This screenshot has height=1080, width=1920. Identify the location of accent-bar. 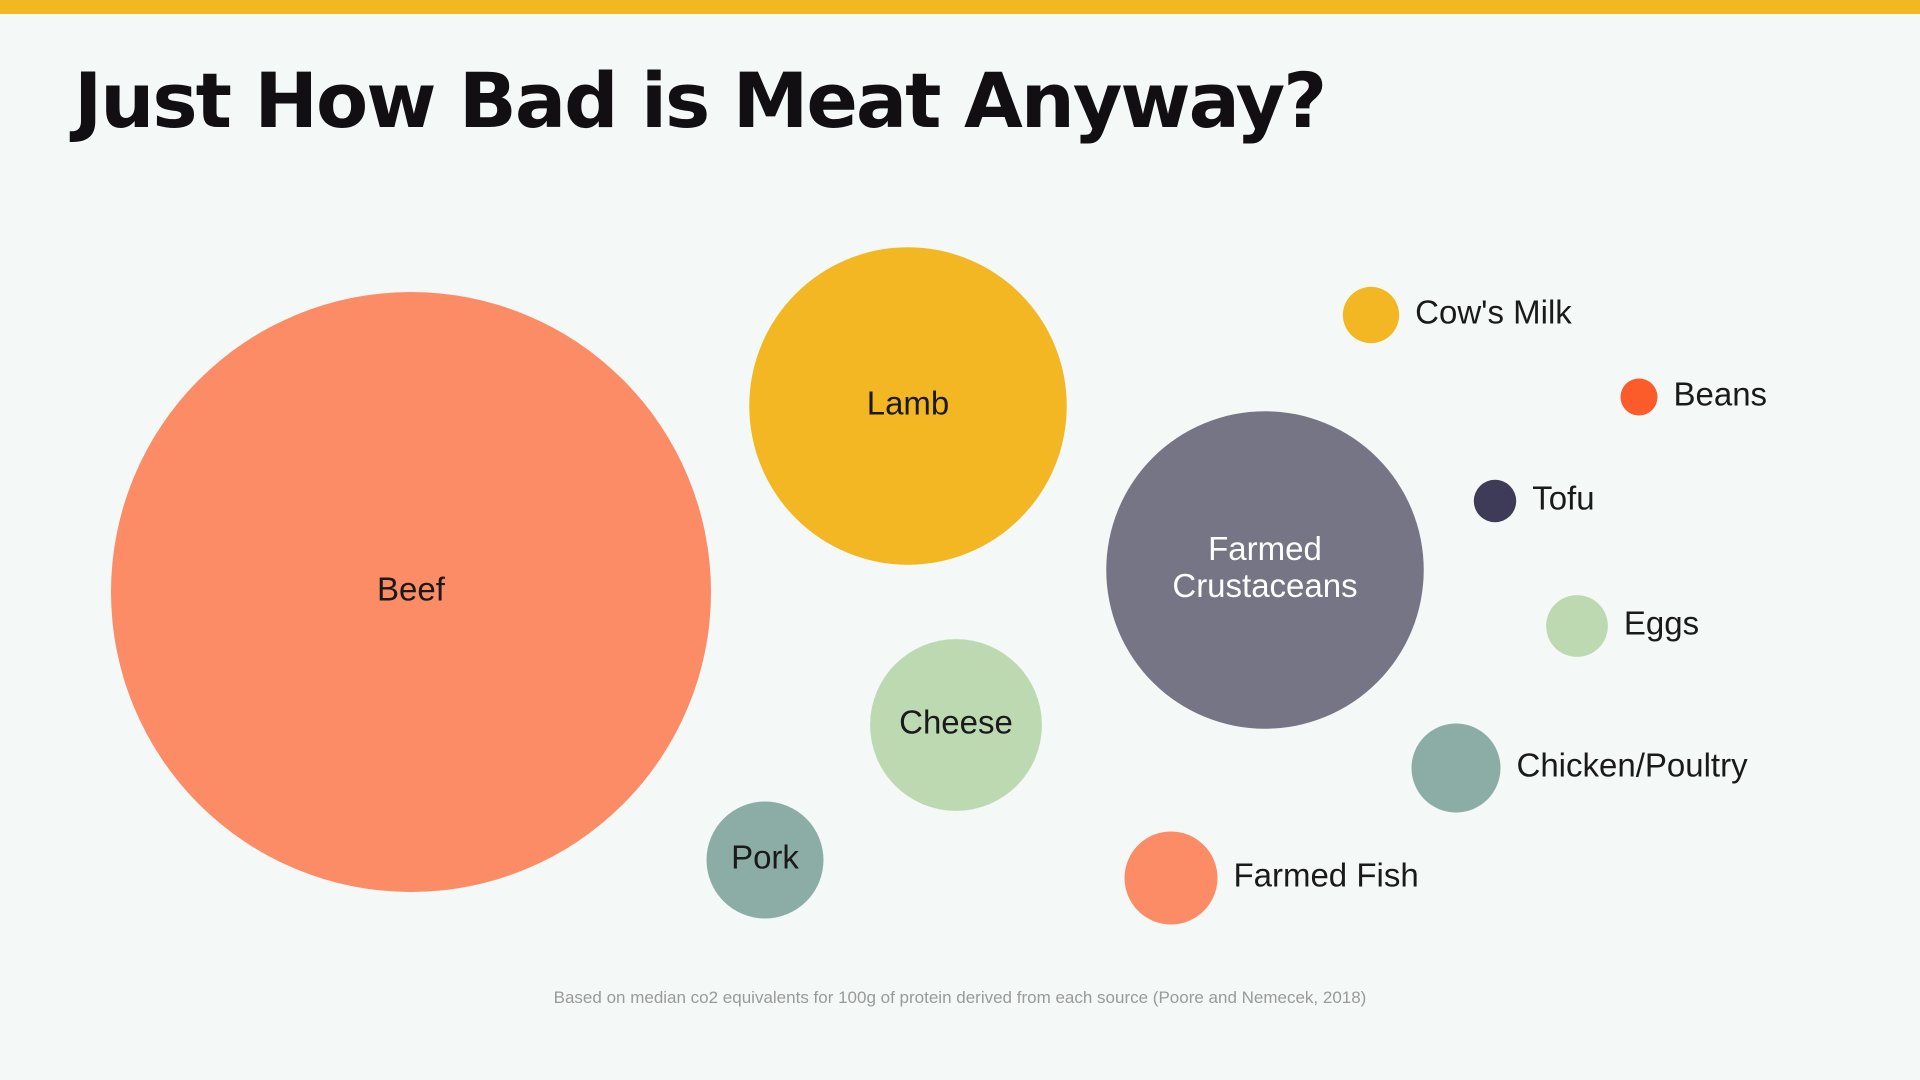
(960, 7).